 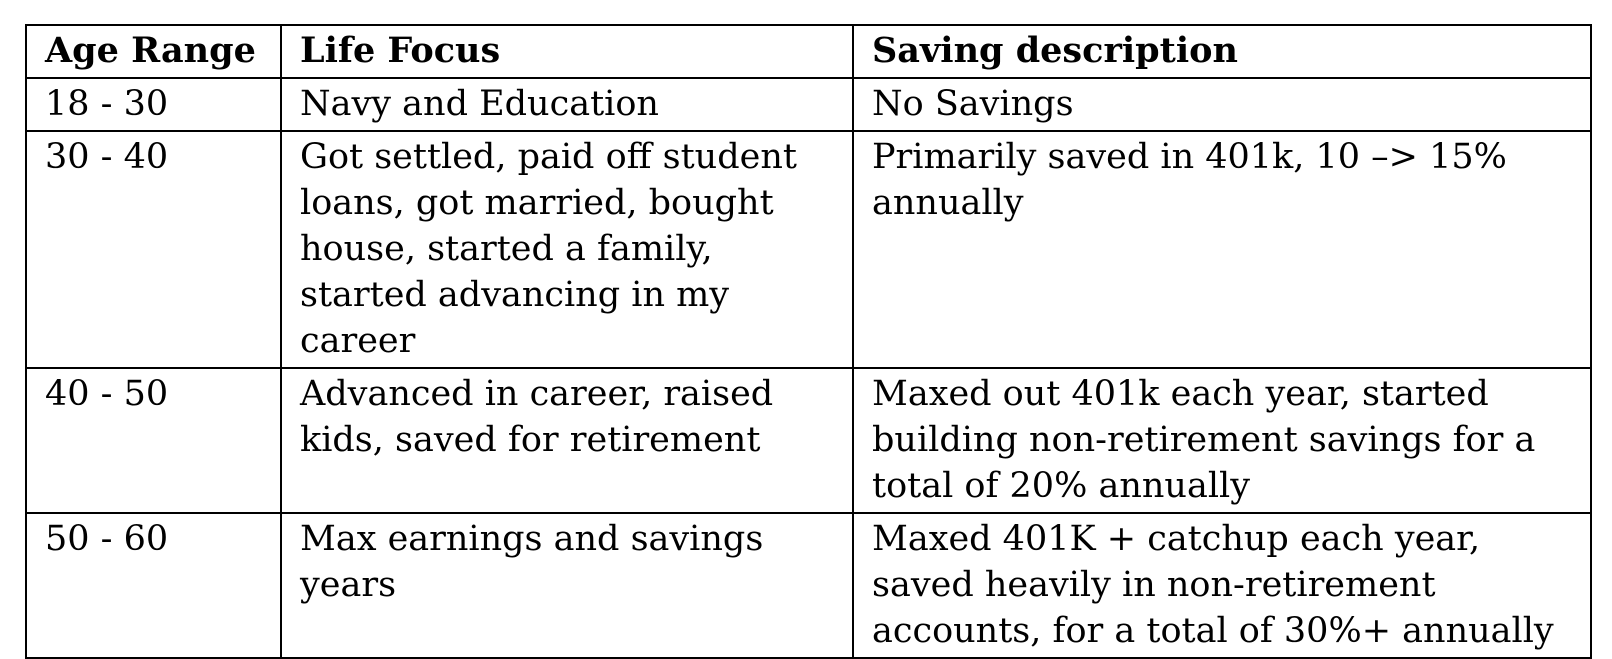 What do you see at coordinates (1222, 51) in the screenshot?
I see `header-saving-description: Saving description` at bounding box center [1222, 51].